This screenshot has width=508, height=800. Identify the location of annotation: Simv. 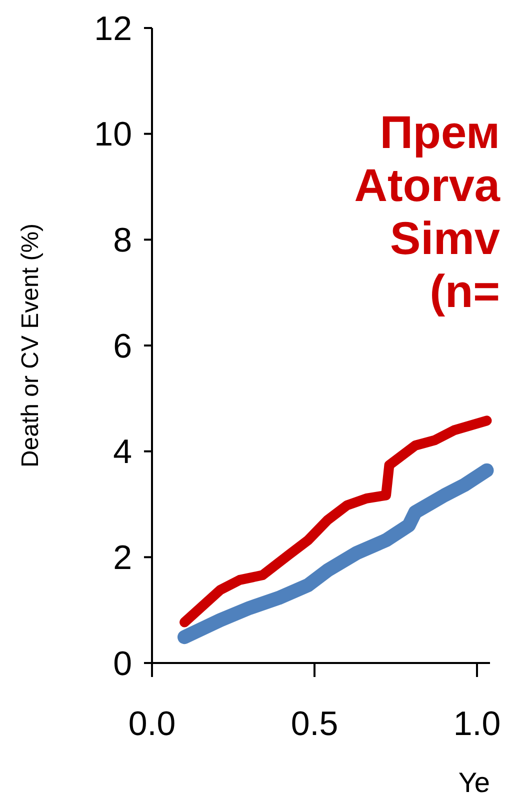
(445, 238).